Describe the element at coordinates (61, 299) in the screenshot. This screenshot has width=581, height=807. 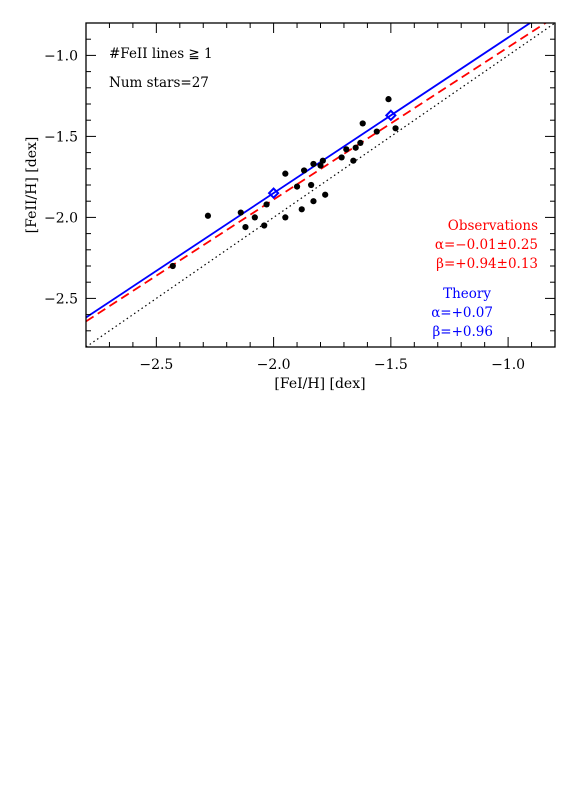
I see `y-tick-label: −2.5` at that location.